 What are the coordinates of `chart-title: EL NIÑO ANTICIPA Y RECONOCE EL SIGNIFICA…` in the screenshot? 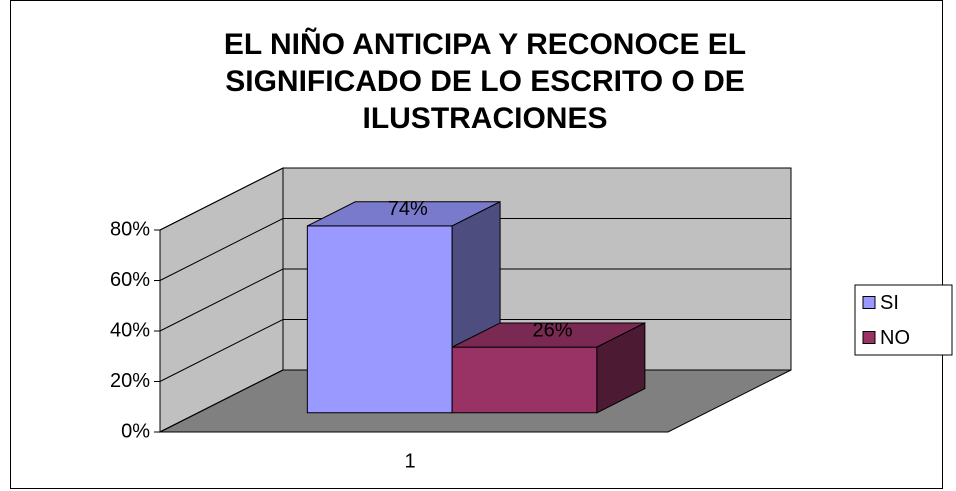 It's located at (485, 81).